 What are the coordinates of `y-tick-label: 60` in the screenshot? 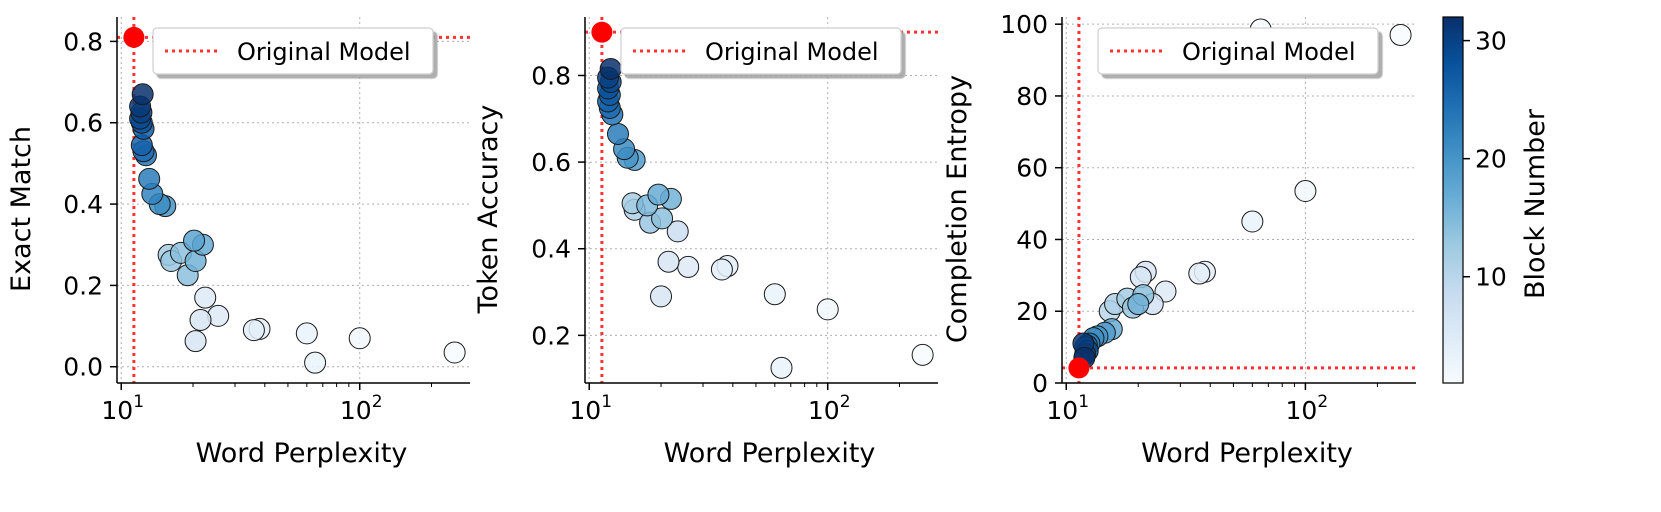 It's located at (1032, 168).